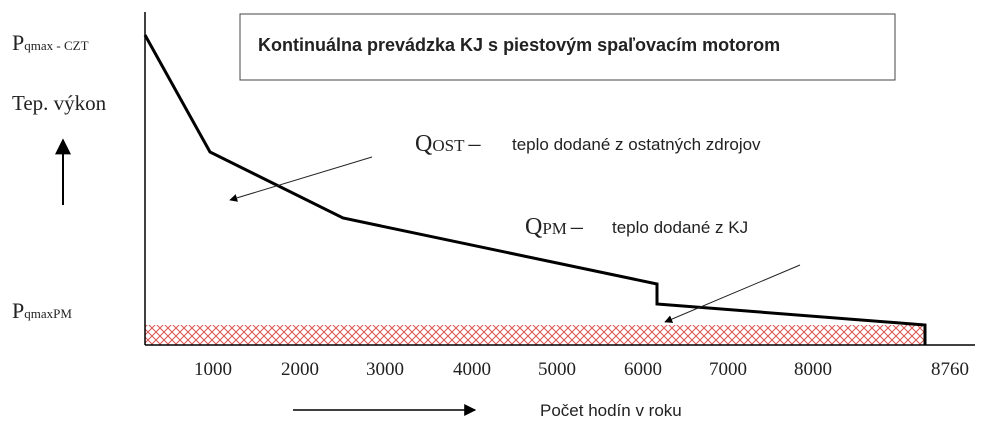  I want to click on annotation-symbol: QOST –, so click(448, 144).